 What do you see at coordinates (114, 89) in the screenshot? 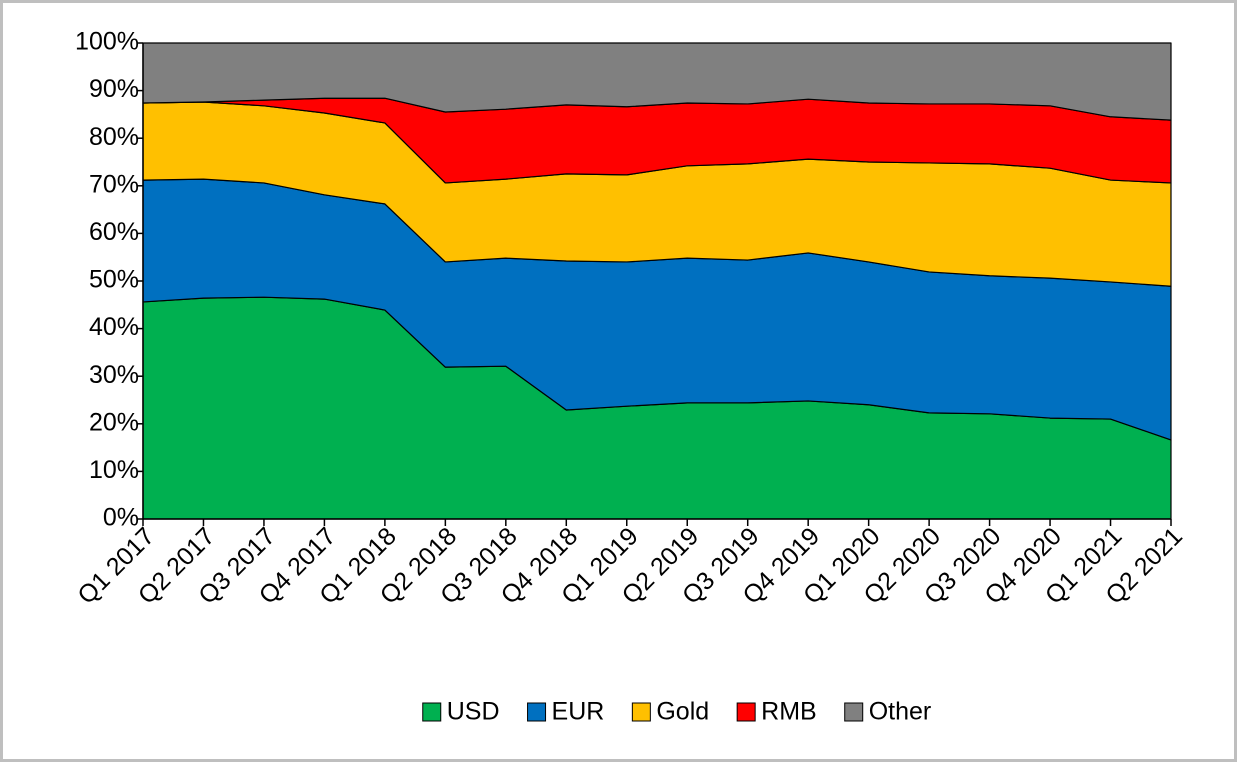
I see `y-tick-label: 90%` at bounding box center [114, 89].